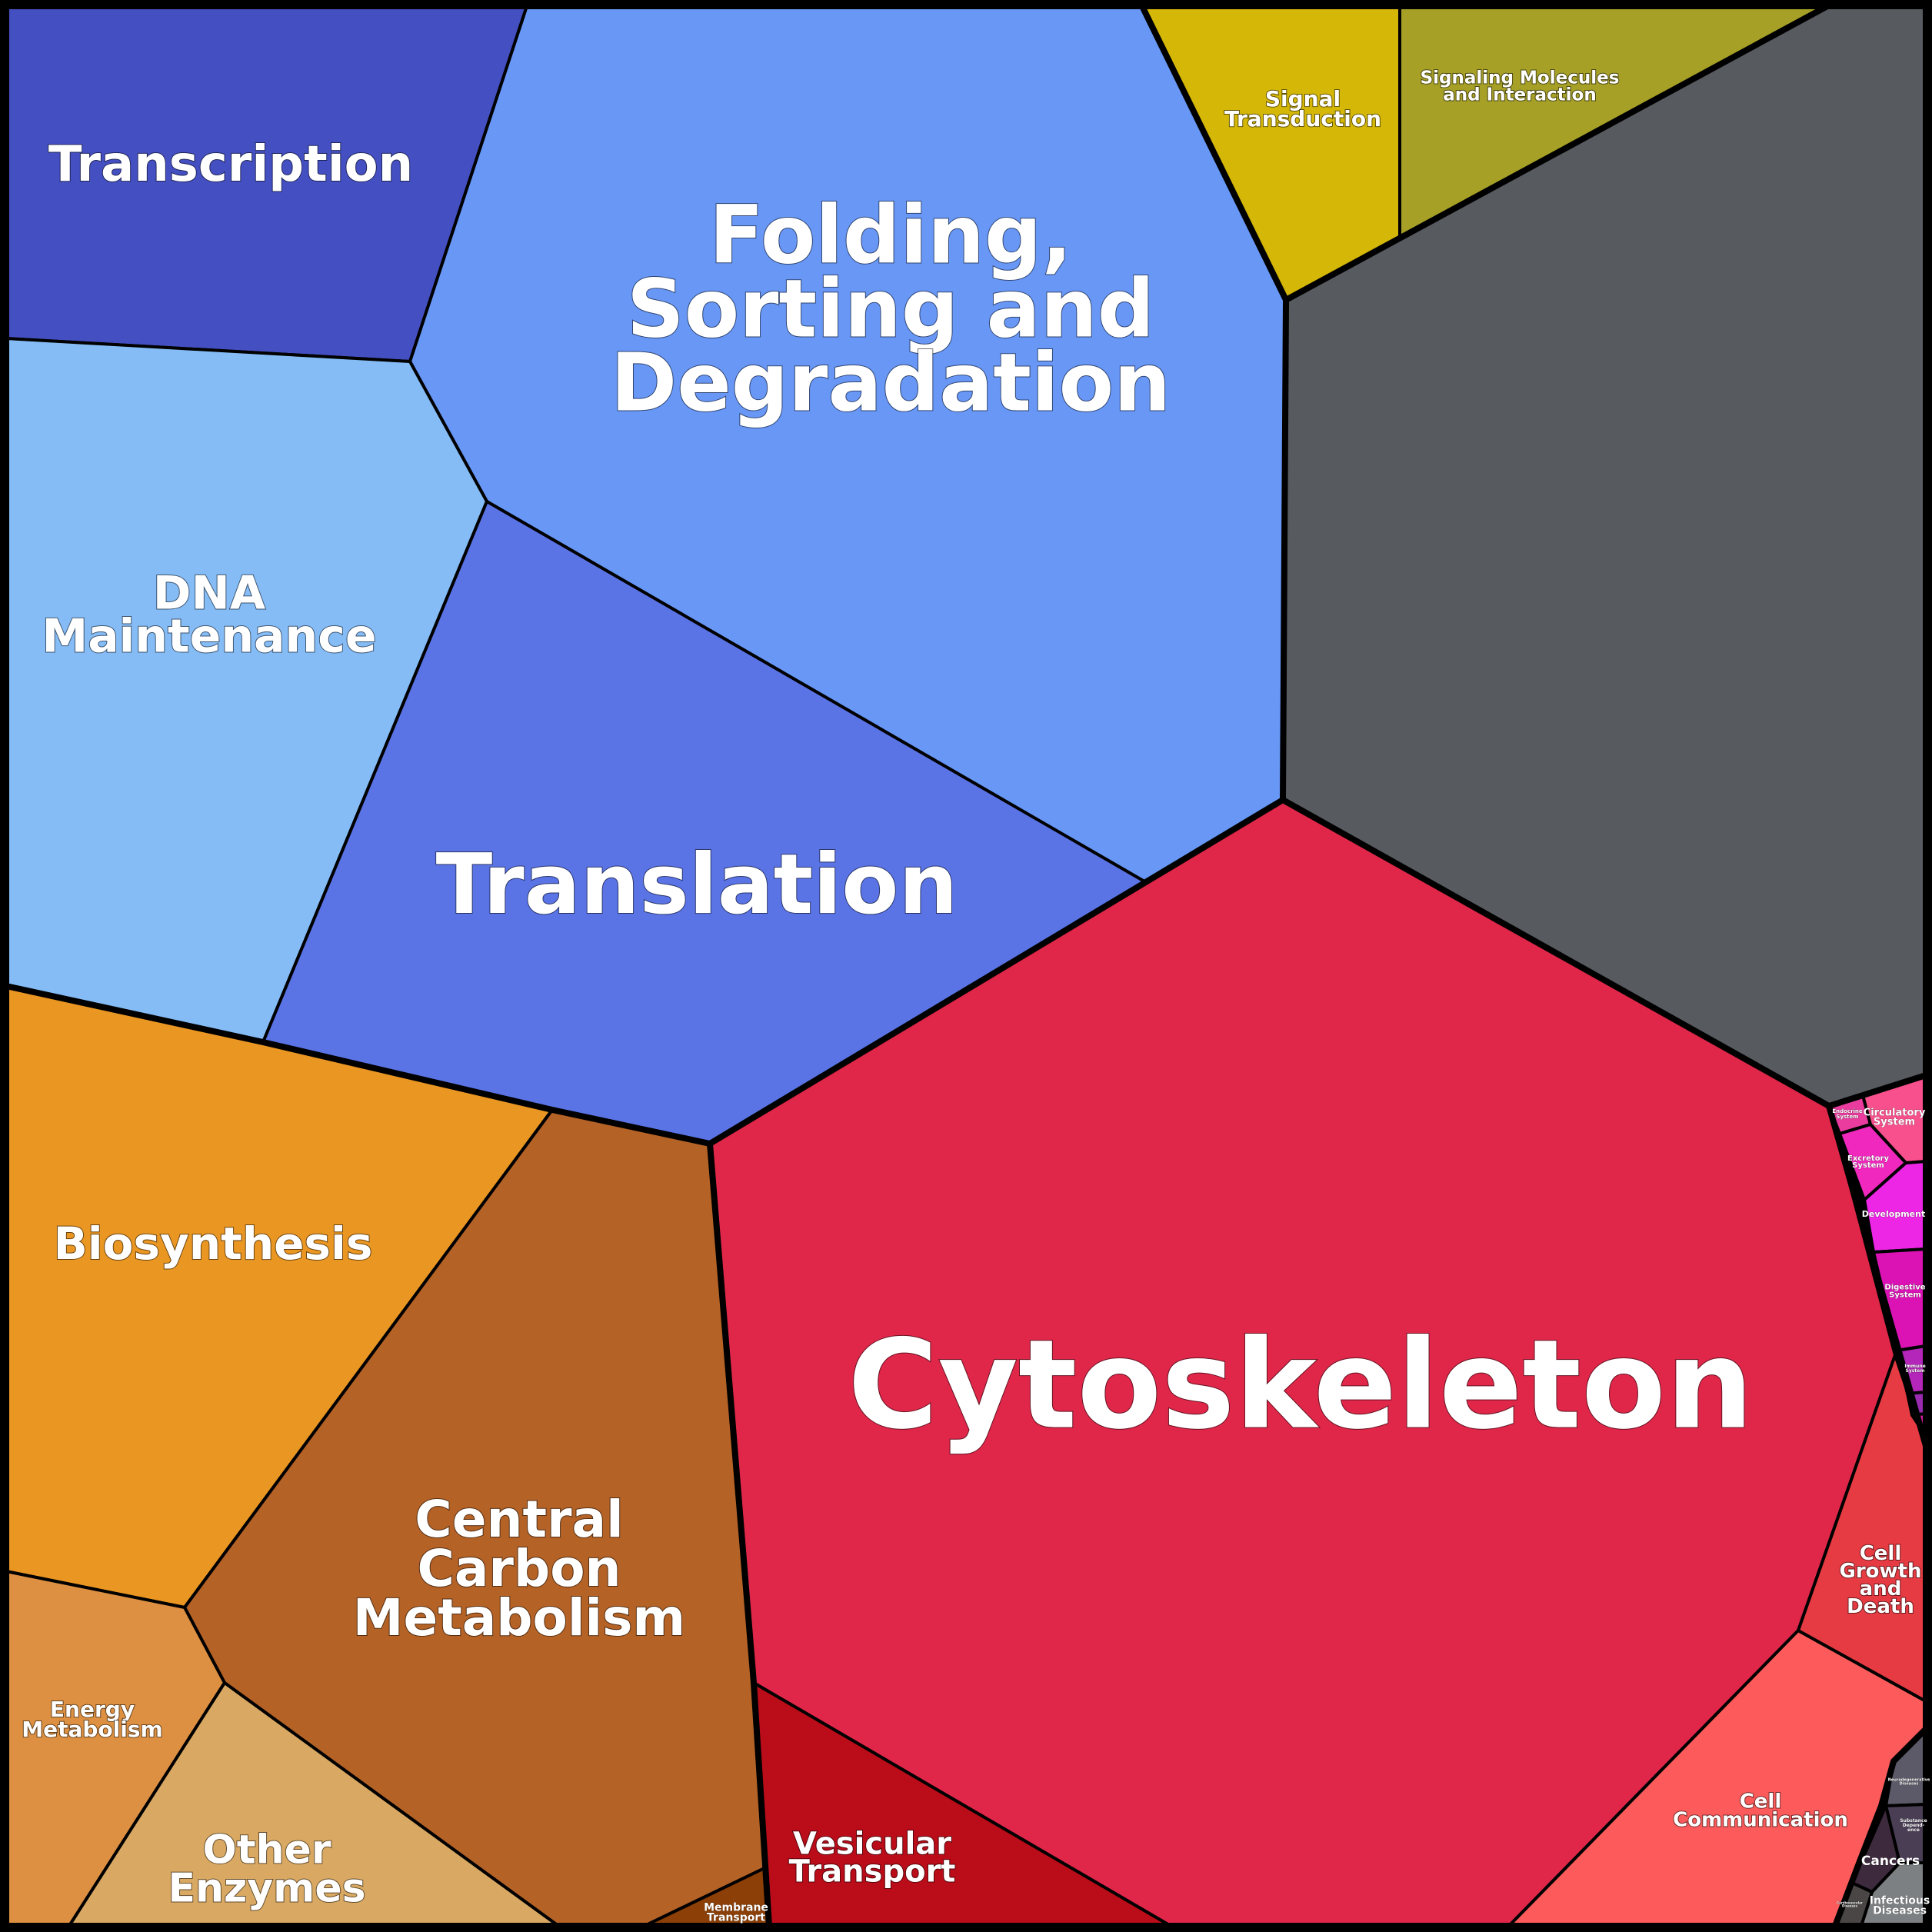  I want to click on label-cell-communication-line-2: Communication, so click(1760, 1819).